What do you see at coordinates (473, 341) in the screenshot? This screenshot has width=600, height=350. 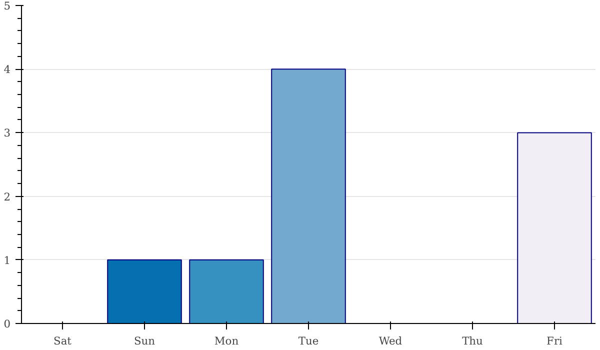 I see `x-tick-label: Thu` at bounding box center [473, 341].